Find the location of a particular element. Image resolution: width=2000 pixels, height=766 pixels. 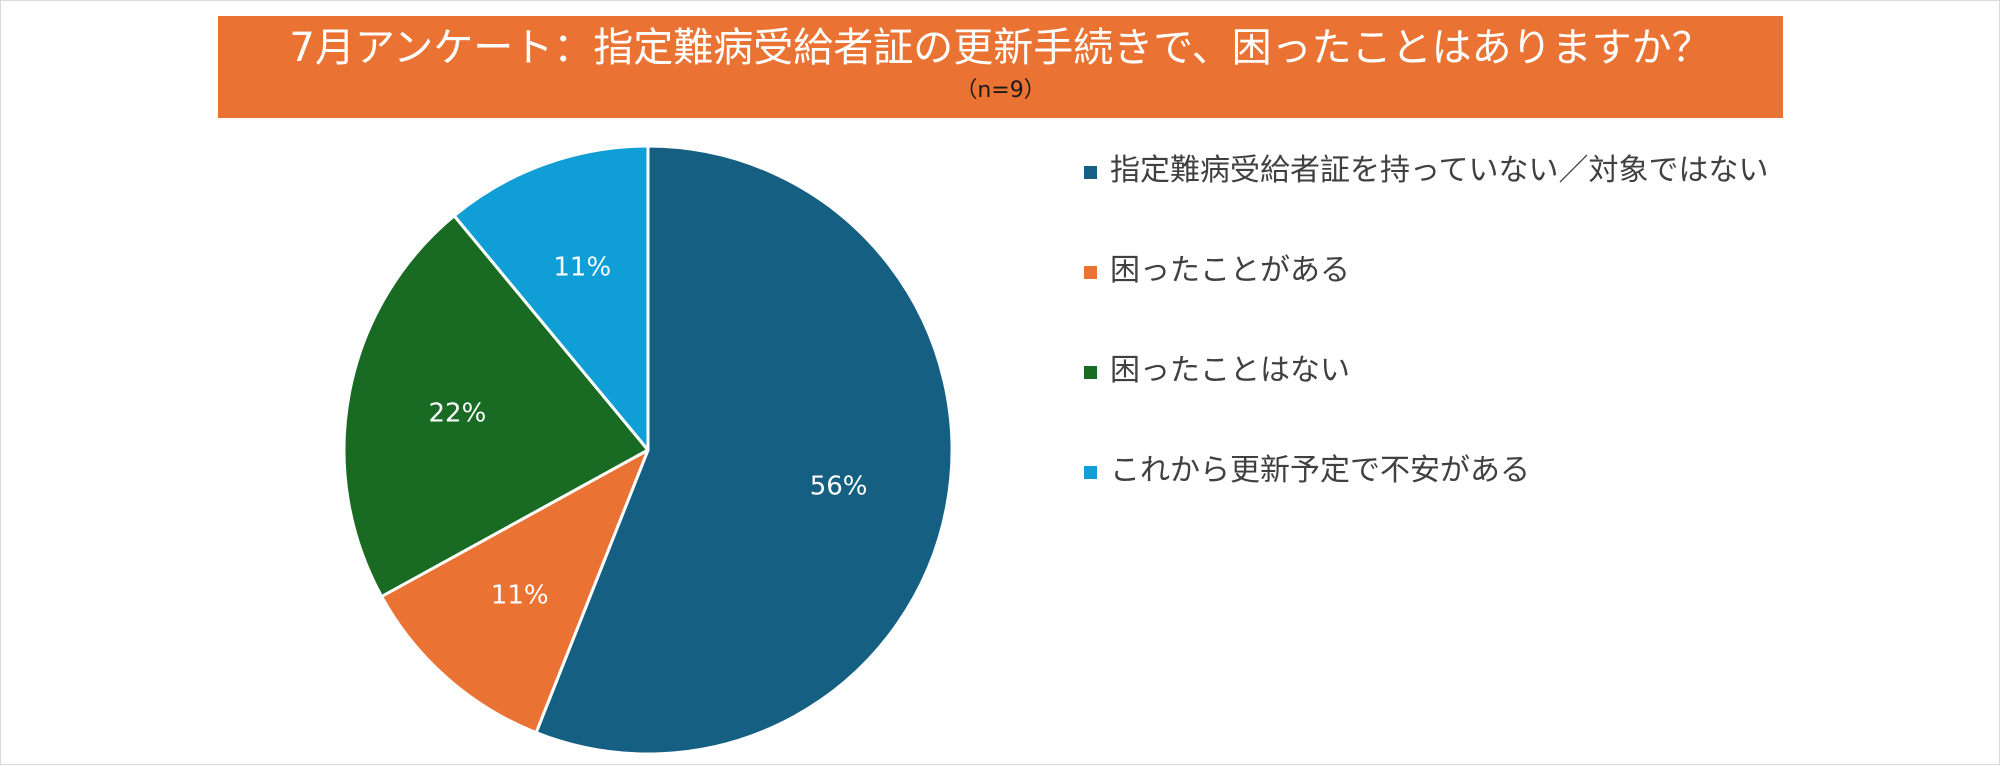

chart-subtitle: （n=9） is located at coordinates (1000, 90).